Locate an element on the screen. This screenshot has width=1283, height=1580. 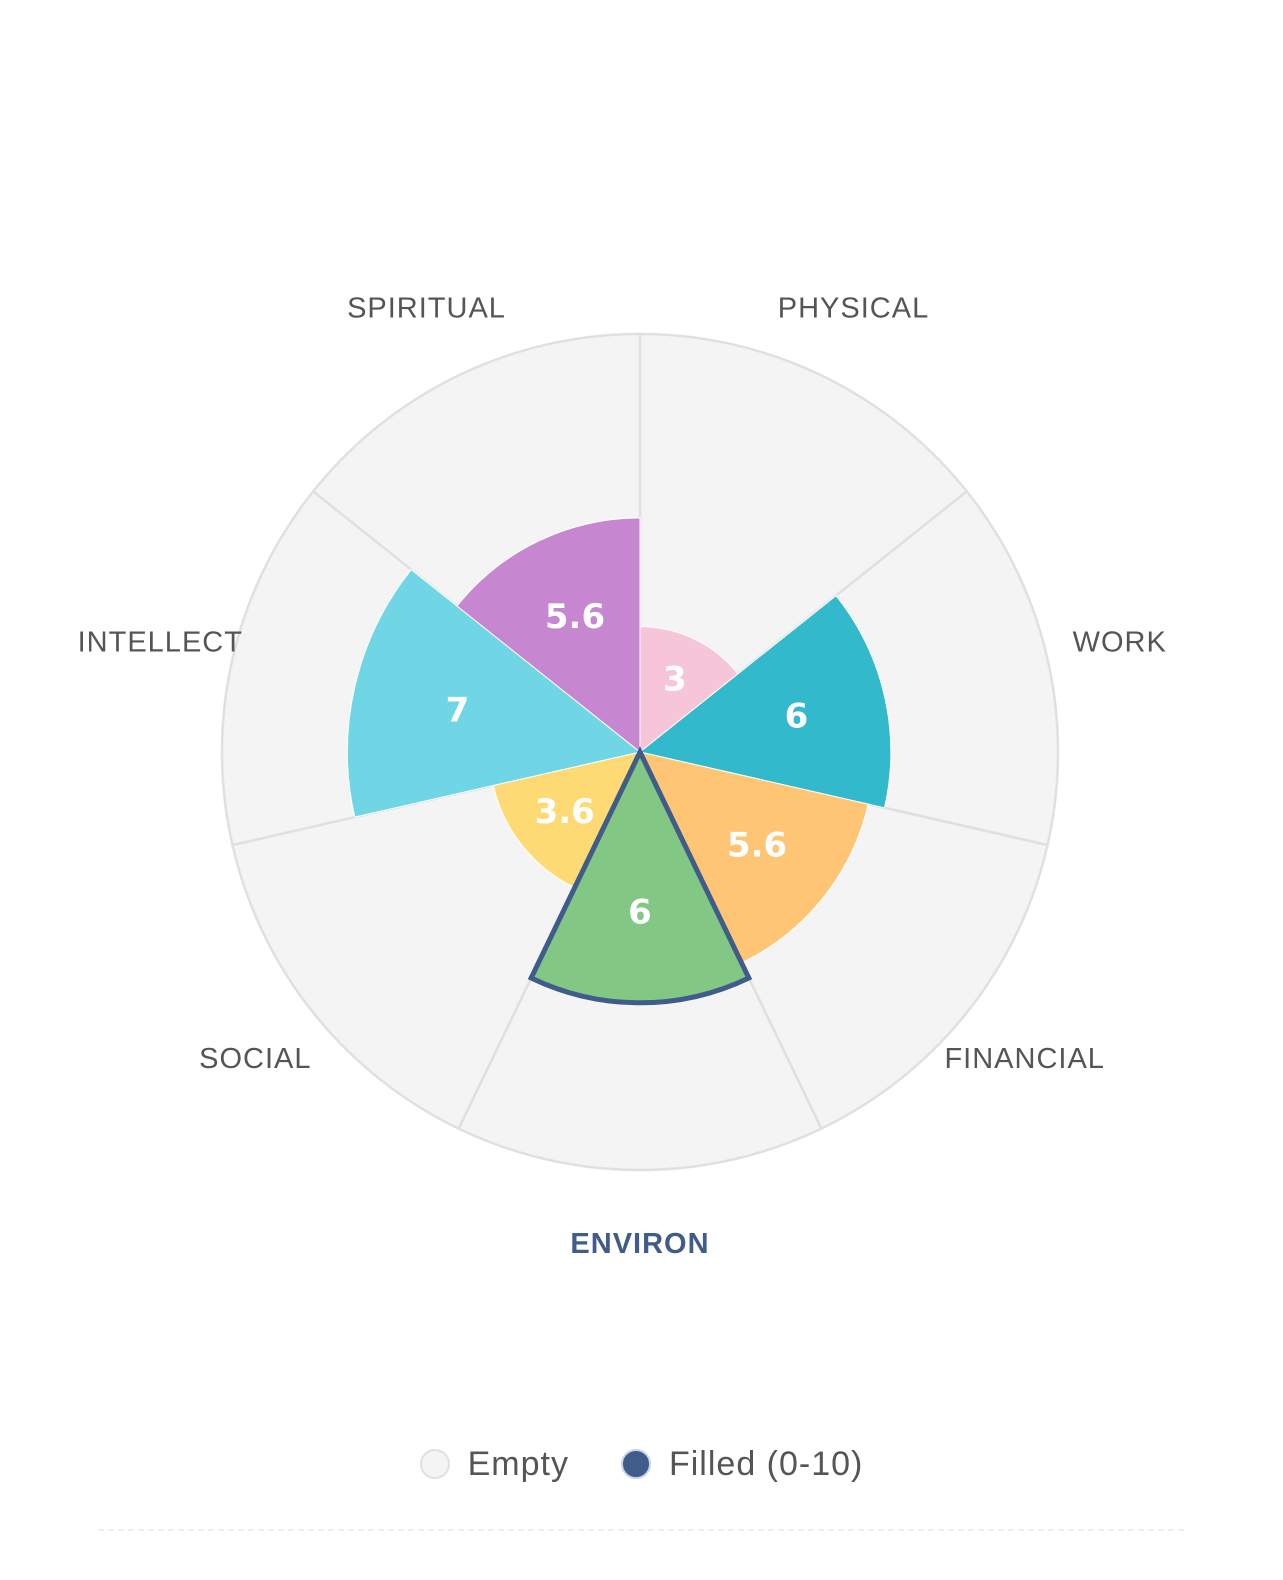
chart-legend: Empty Filled (0-10) is located at coordinates (641, 1464).